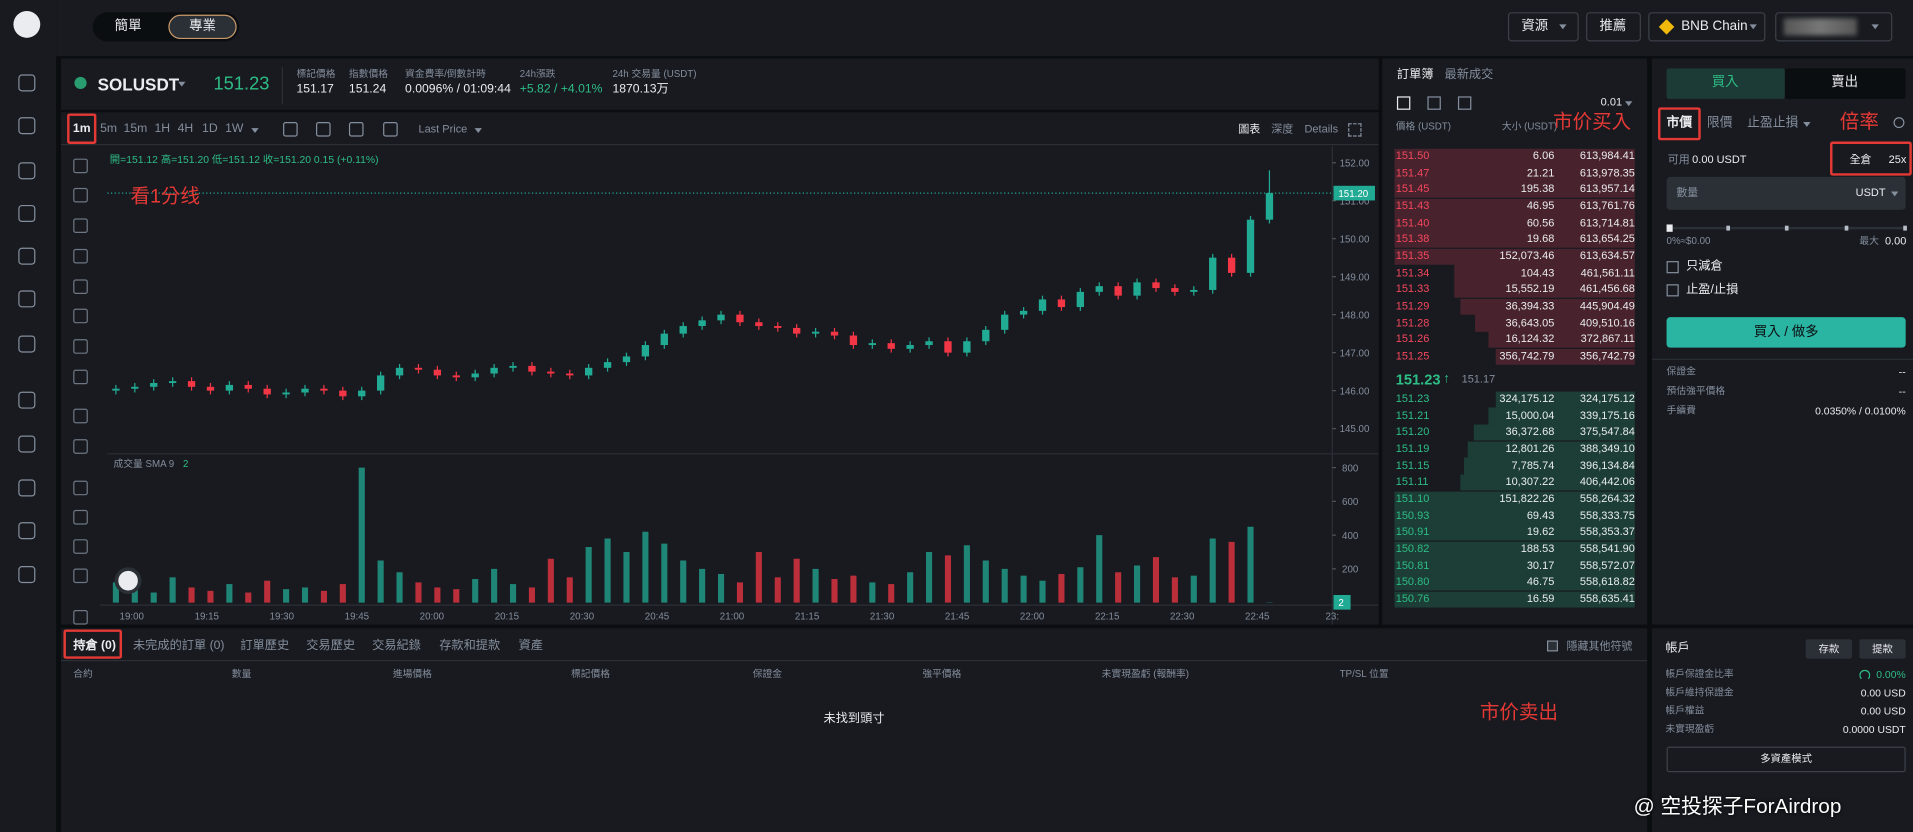 This screenshot has width=1913, height=832. I want to click on order-type: 市價, so click(1679, 123).